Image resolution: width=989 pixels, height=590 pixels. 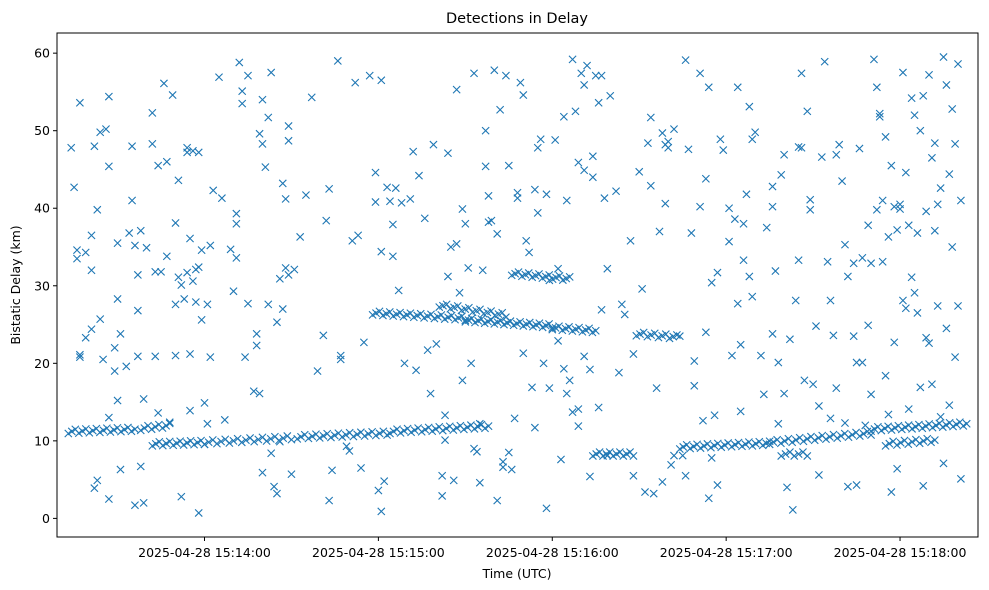 What do you see at coordinates (42, 440) in the screenshot?
I see `y-tick-label: 10` at bounding box center [42, 440].